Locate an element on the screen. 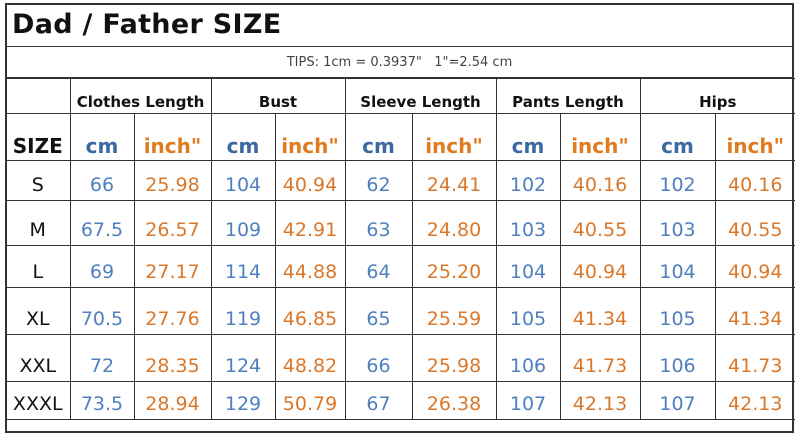 This screenshot has width=800, height=433. inch-value: 24.80 is located at coordinates (454, 223).